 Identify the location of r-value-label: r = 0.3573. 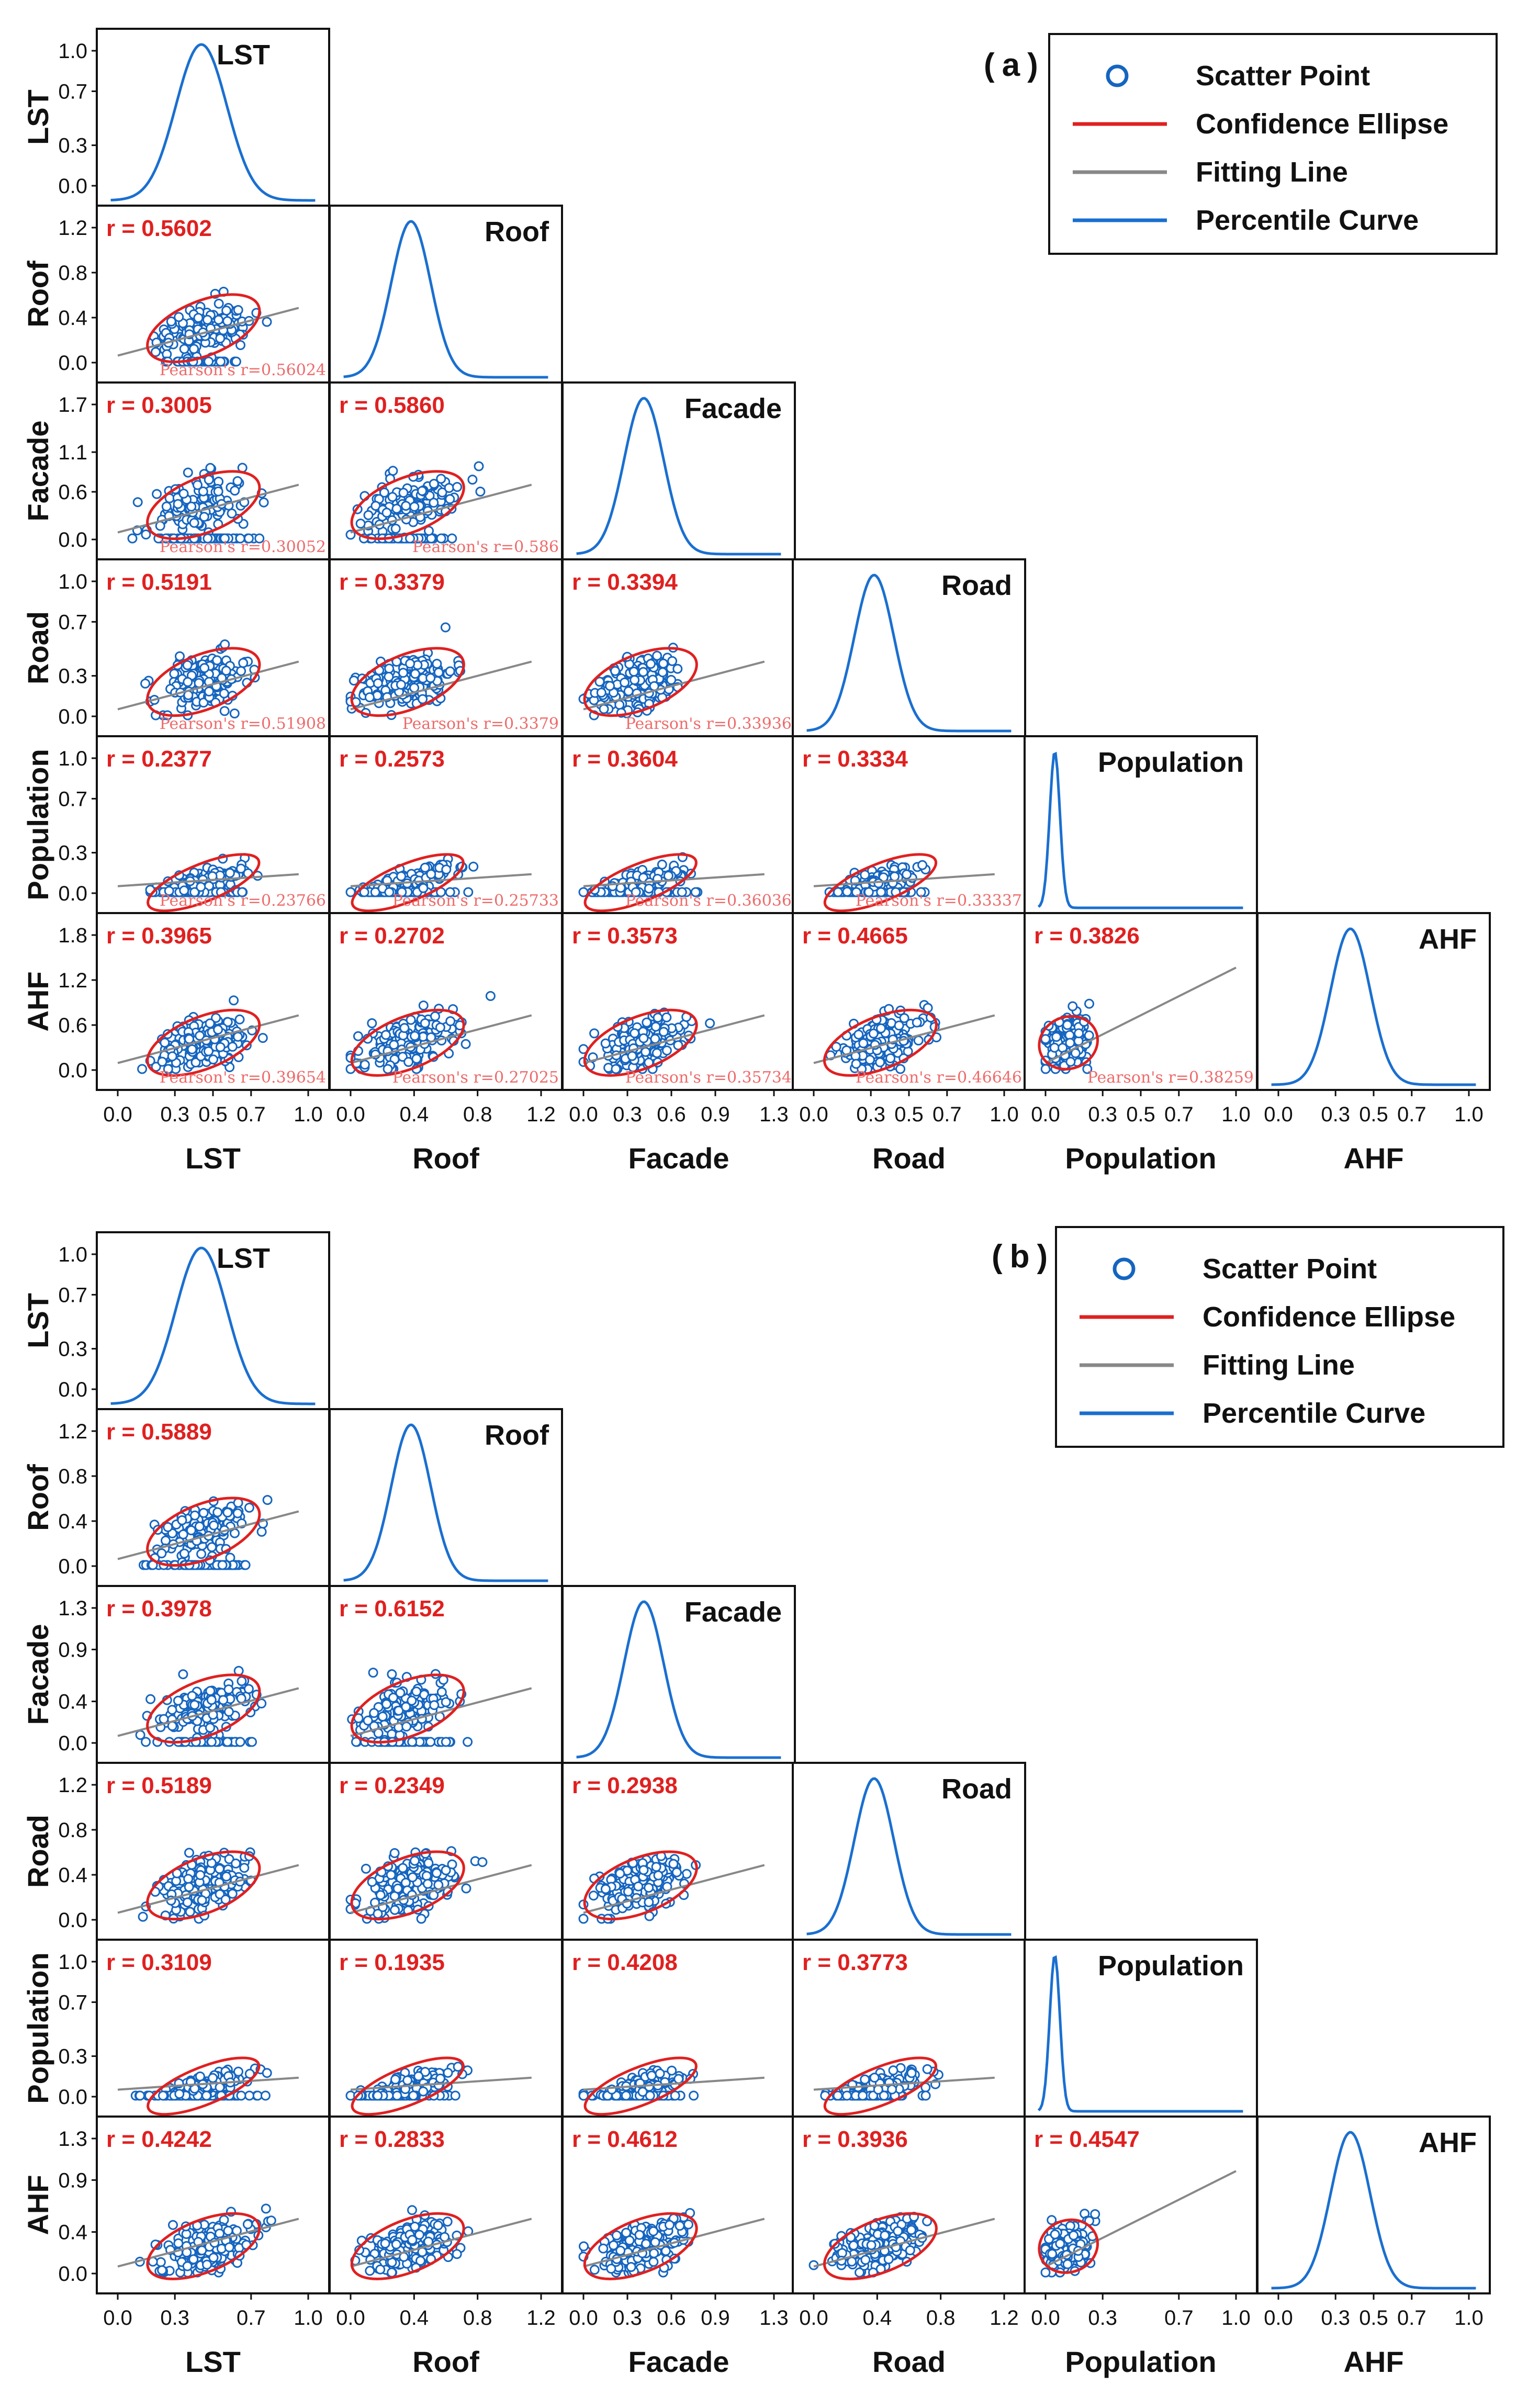
(625, 936).